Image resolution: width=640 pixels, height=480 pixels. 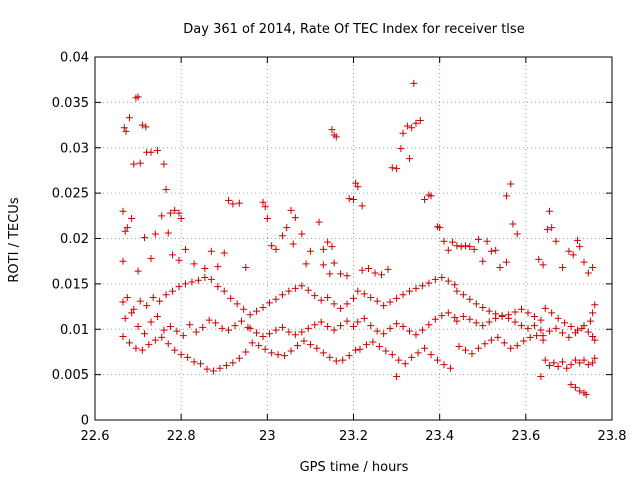 I want to click on y-tick-label: 0.035, so click(x=70, y=103).